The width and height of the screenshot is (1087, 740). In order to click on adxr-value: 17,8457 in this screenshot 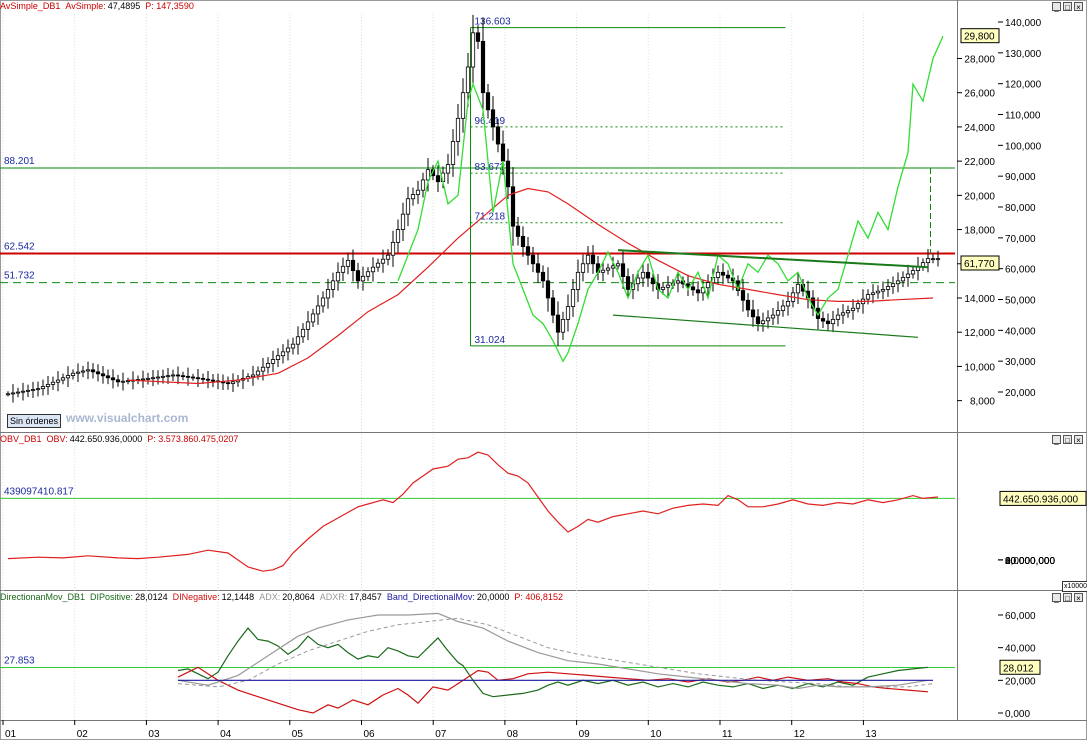, I will do `click(365, 597)`.